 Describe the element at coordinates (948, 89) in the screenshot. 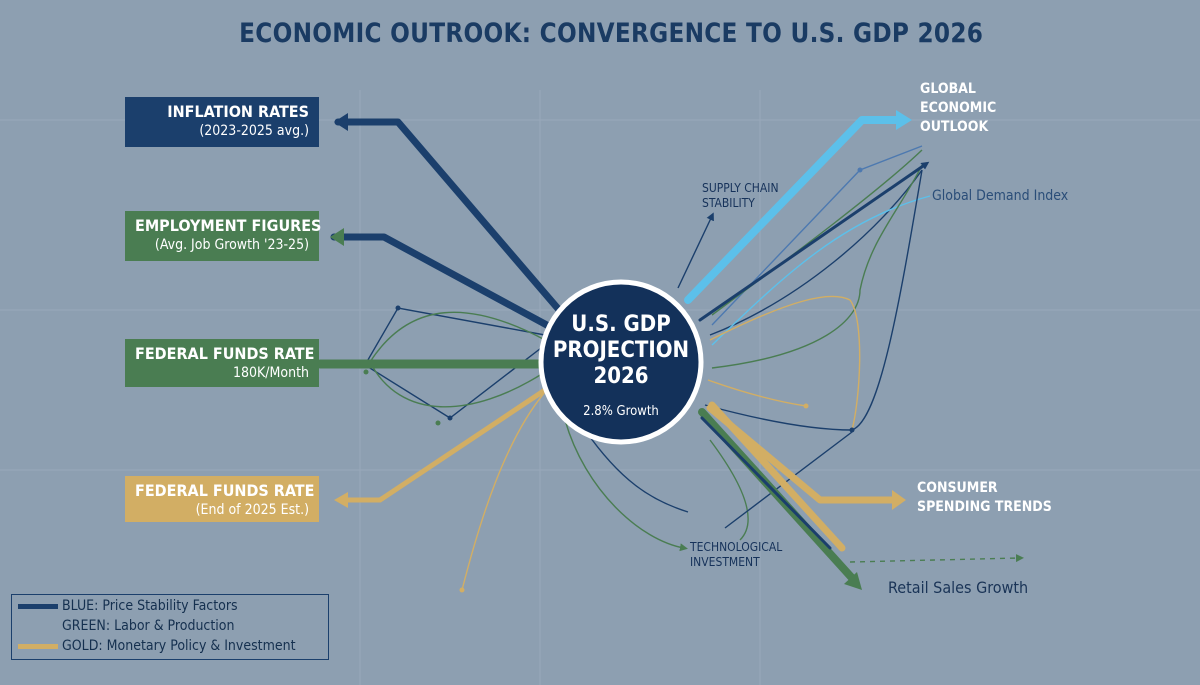

I see `label-line: GLOBAL` at that location.